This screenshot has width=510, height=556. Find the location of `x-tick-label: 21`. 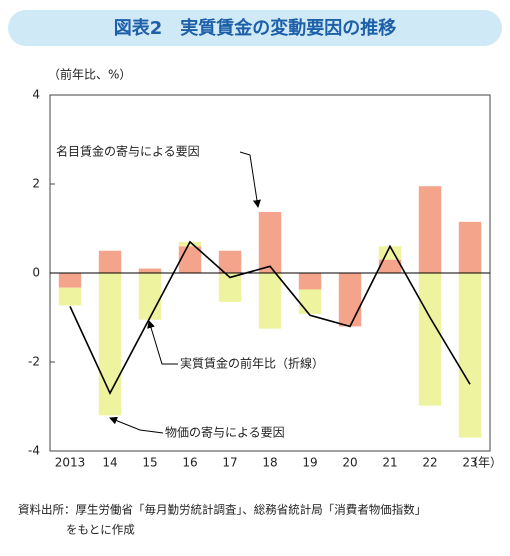

x-tick-label: 21 is located at coordinates (389, 463).